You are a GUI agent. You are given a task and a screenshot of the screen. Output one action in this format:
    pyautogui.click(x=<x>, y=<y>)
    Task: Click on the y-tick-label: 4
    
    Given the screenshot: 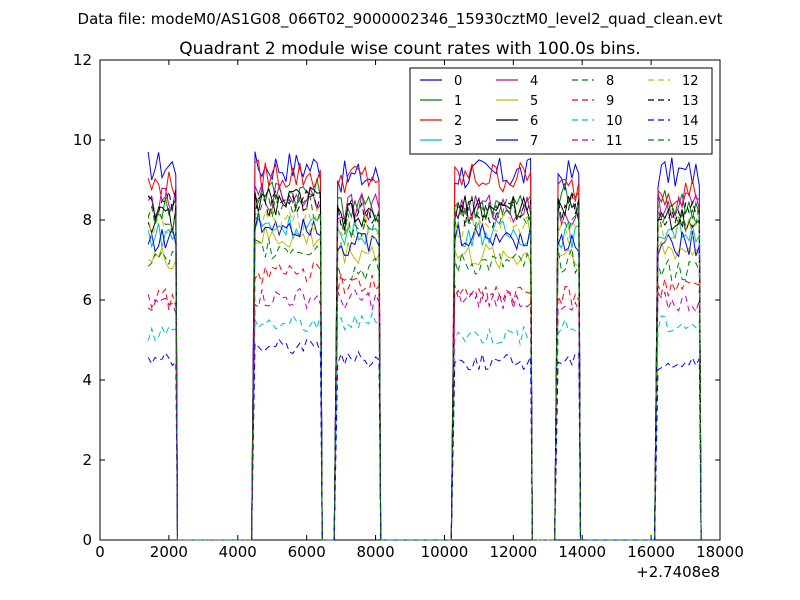 What is the action you would take?
    pyautogui.click(x=87, y=380)
    